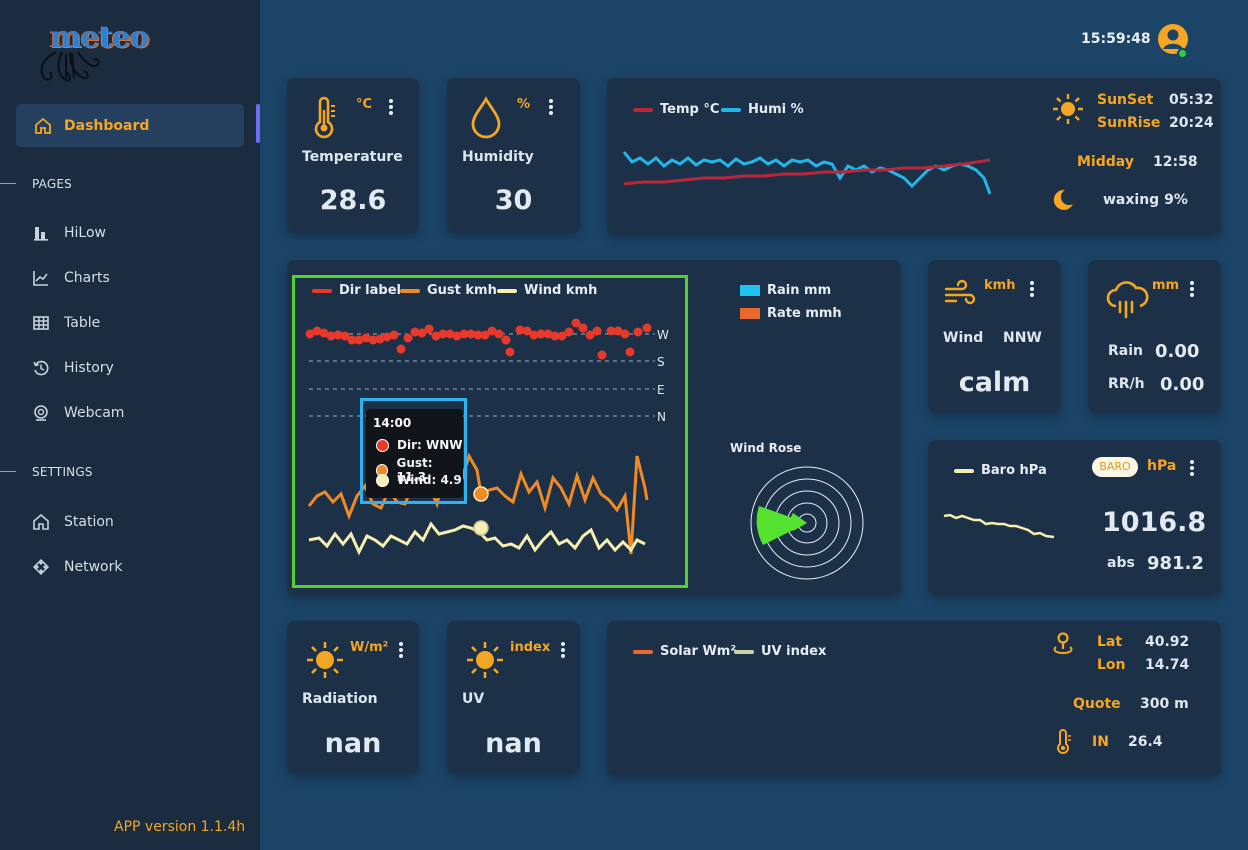 The width and height of the screenshot is (1248, 850). Describe the element at coordinates (1175, 563) in the screenshot. I see `baro-abs-value: 981.2` at that location.